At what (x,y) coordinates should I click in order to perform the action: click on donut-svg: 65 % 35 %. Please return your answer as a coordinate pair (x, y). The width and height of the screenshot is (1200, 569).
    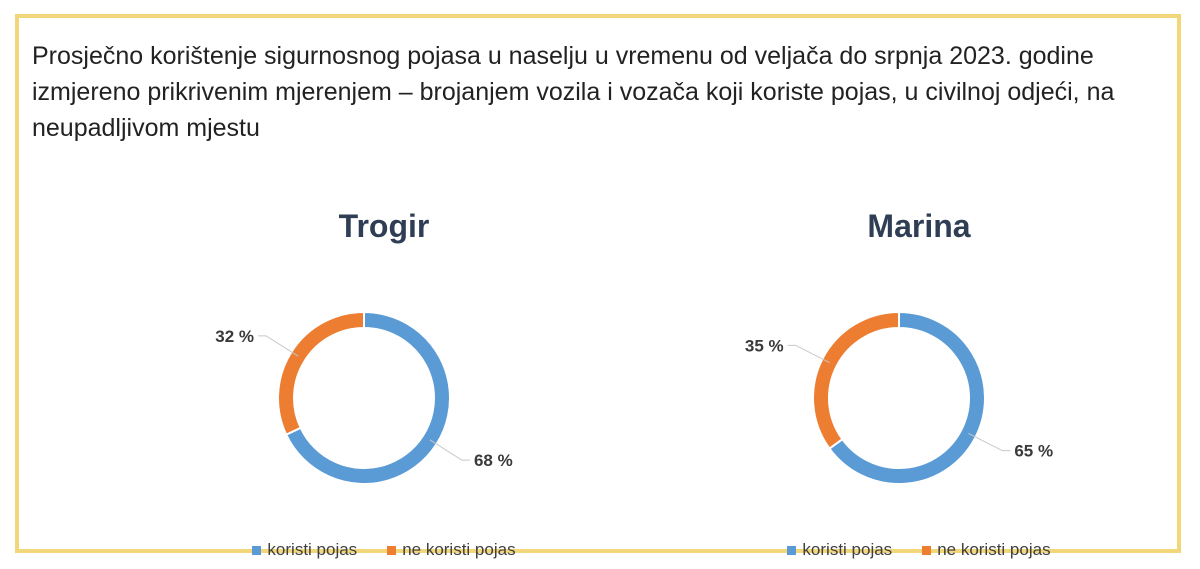
    Looking at the image, I should click on (899, 397).